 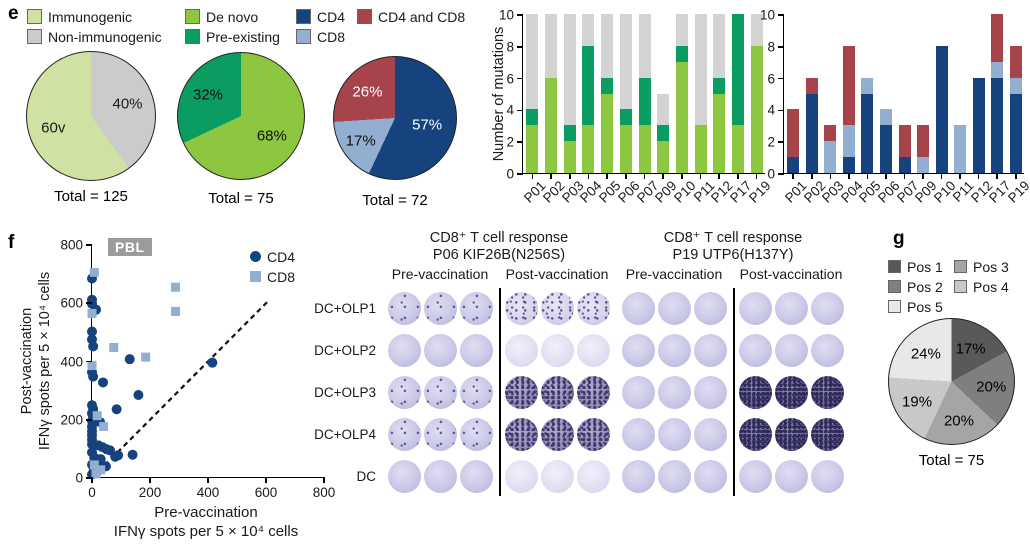 I want to click on scatter-plot: 0 200 400 600 800 0 200 400 600 800, so click(x=197, y=369).